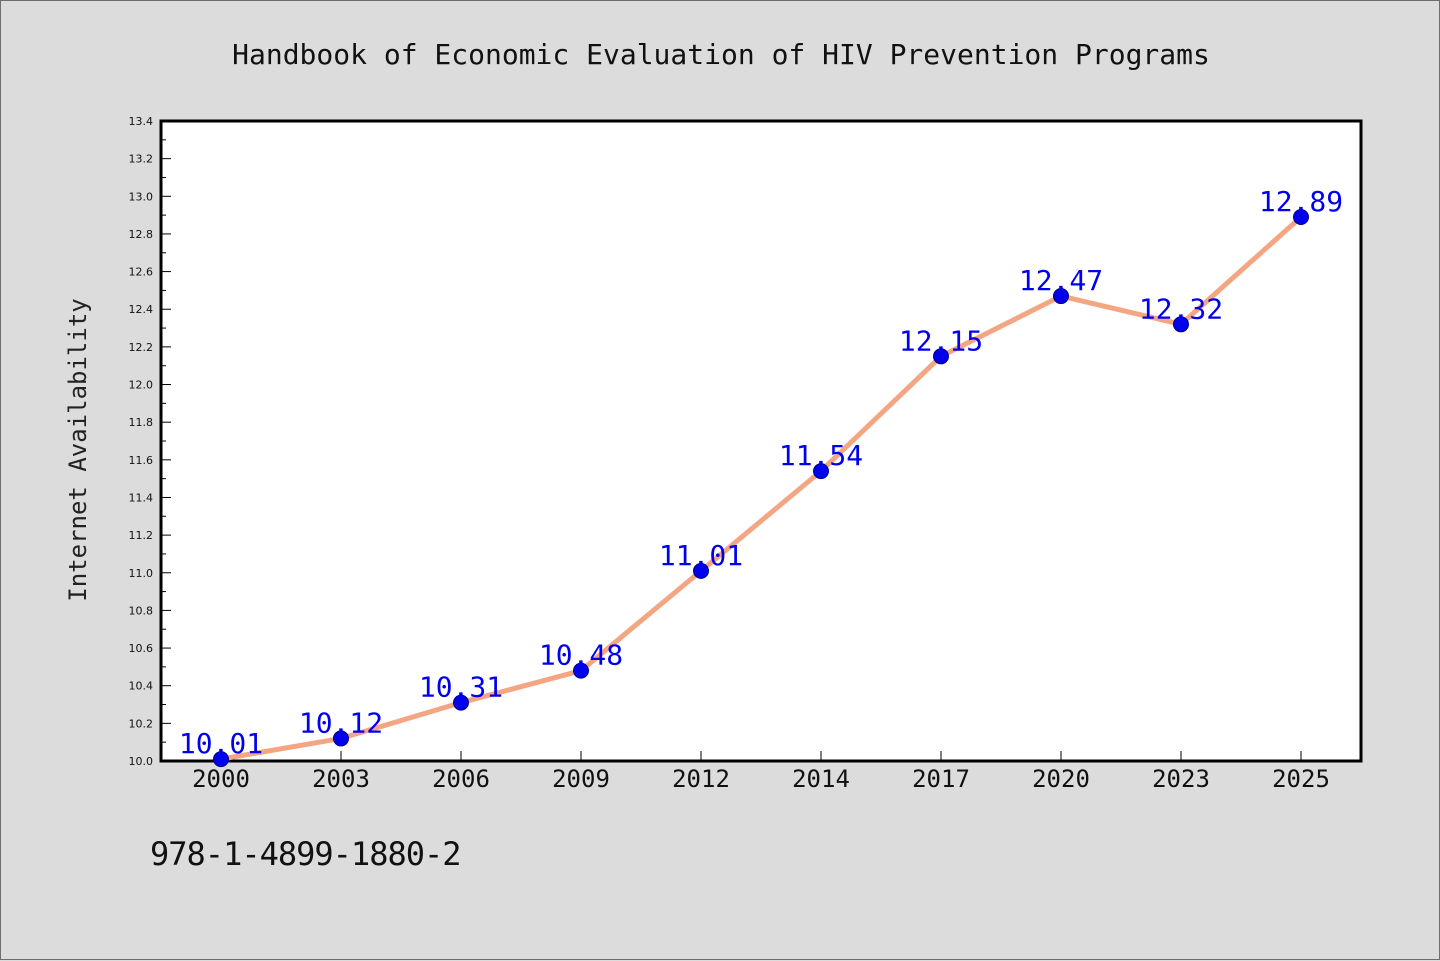 This screenshot has height=961, width=1440. What do you see at coordinates (141, 234) in the screenshot?
I see `y-tick-label: 12.8` at bounding box center [141, 234].